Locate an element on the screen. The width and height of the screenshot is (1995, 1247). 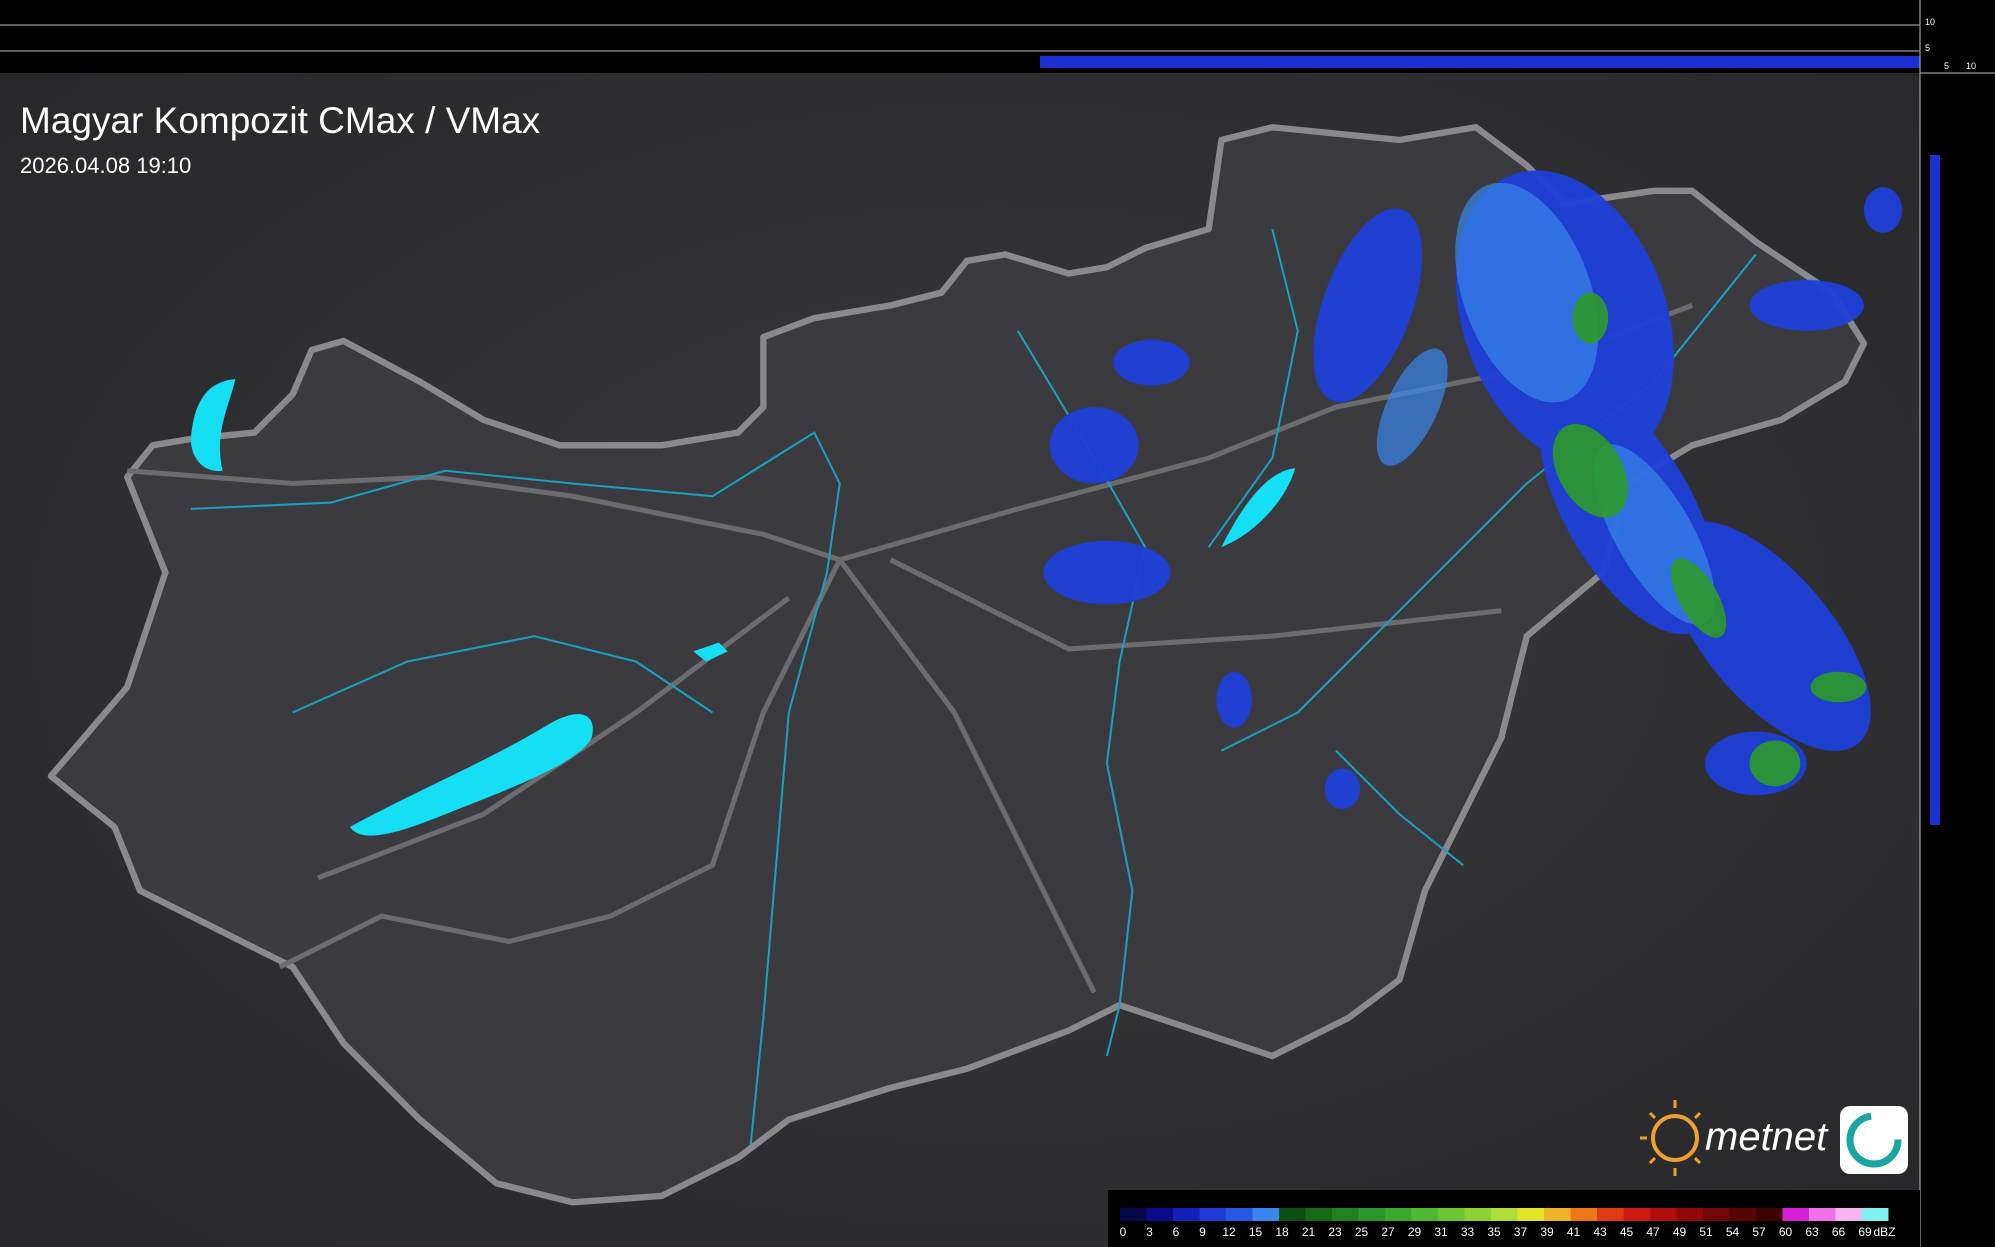
legend-label: 66 is located at coordinates (1839, 1232).